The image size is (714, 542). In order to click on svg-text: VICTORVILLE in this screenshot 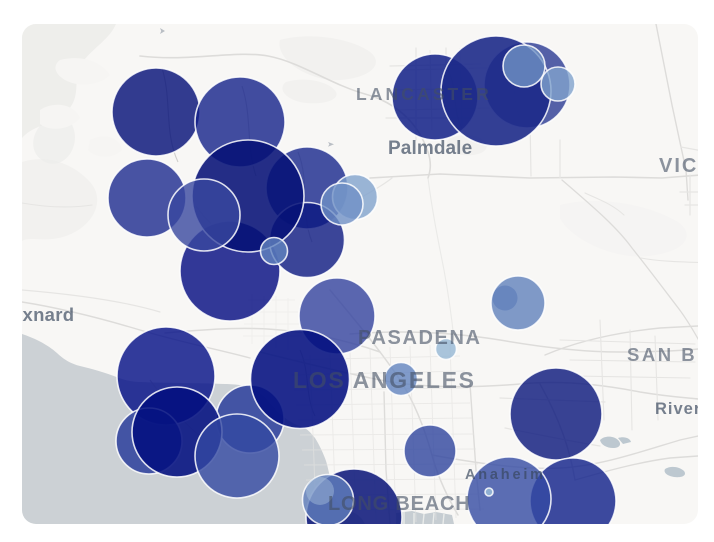, I will do `click(686, 166)`.